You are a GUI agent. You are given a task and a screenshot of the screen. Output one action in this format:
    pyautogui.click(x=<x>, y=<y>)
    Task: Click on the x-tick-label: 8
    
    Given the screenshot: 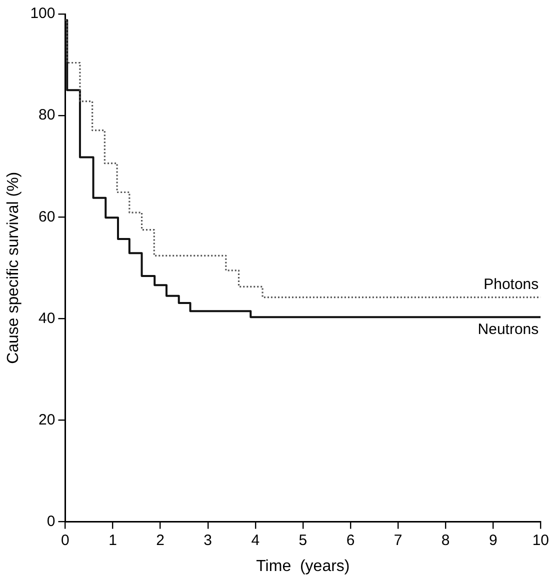 What is the action you would take?
    pyautogui.click(x=445, y=540)
    